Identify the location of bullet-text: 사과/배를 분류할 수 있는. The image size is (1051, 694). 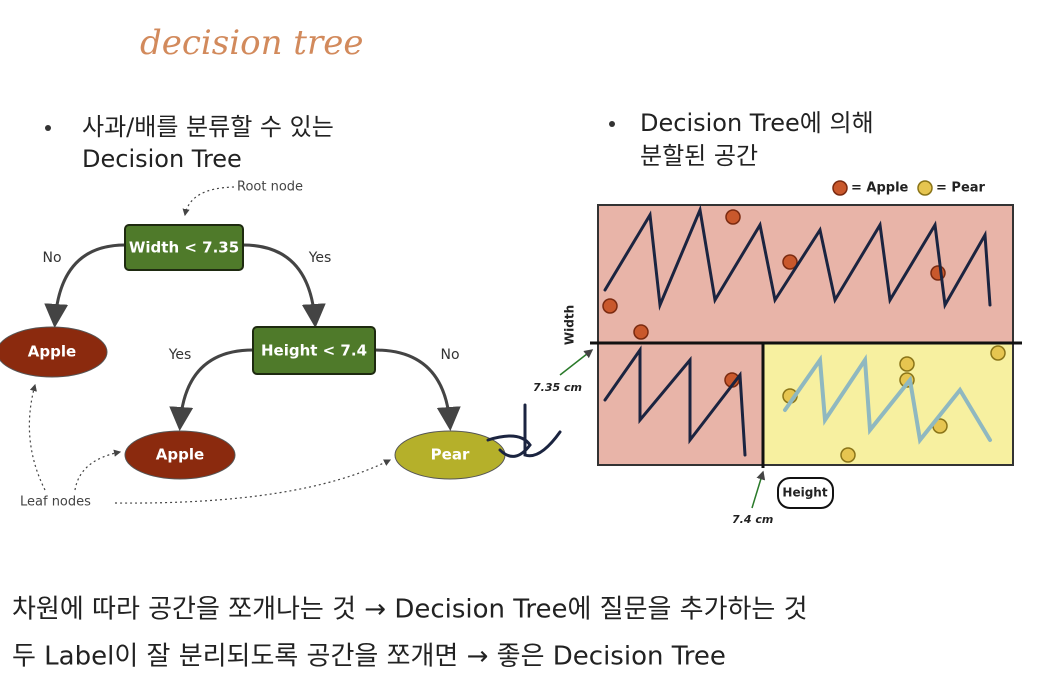
(208, 127).